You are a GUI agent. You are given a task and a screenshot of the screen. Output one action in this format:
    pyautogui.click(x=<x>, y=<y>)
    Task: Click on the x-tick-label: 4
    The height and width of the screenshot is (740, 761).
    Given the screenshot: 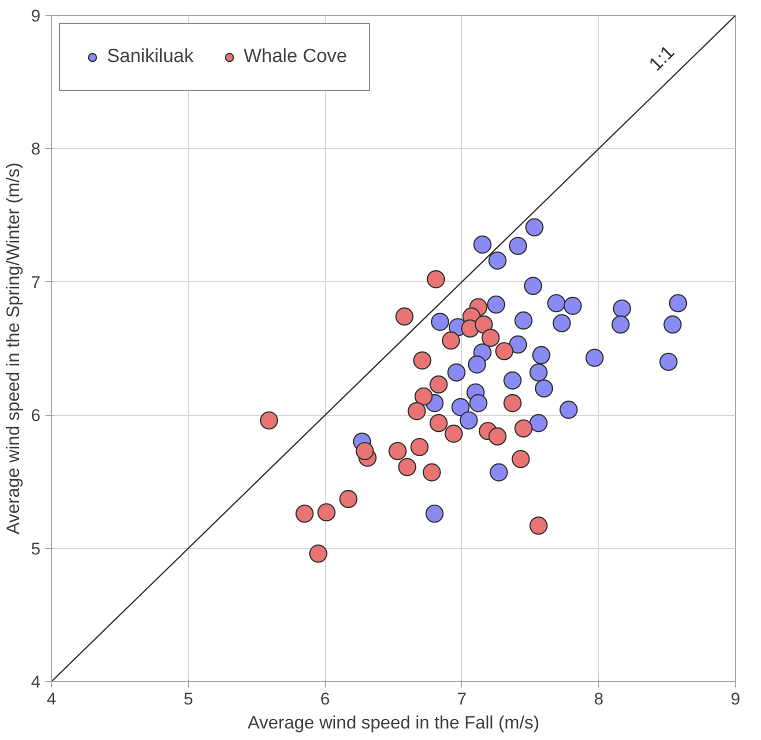 What is the action you would take?
    pyautogui.click(x=51, y=699)
    